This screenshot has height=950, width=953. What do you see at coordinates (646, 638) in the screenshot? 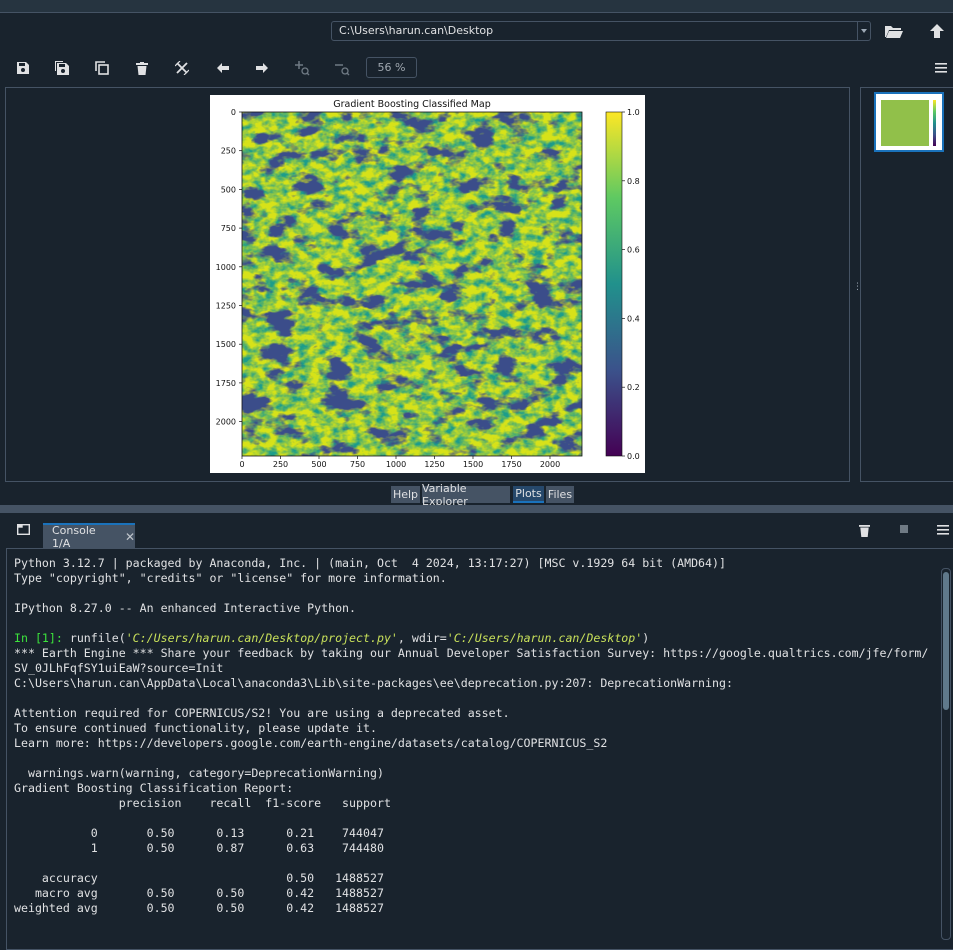
I see `code-end: )` at bounding box center [646, 638].